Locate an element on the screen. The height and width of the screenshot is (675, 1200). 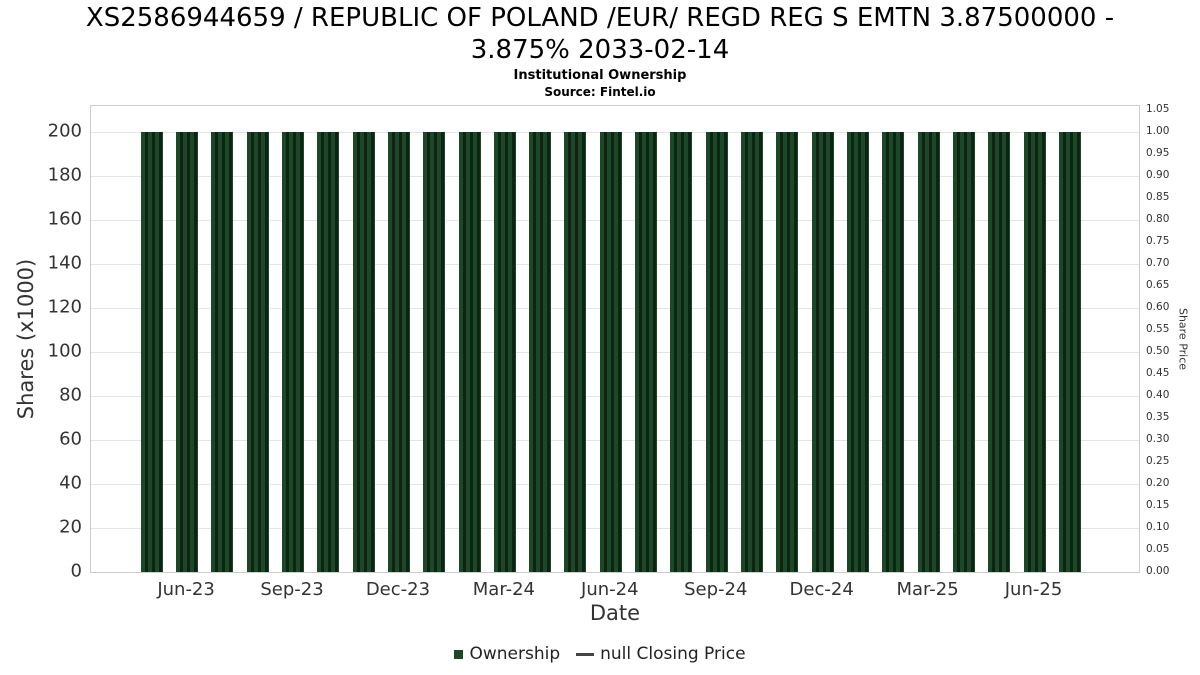
chart-source-label: Source: Fintel.io is located at coordinates (600, 92).